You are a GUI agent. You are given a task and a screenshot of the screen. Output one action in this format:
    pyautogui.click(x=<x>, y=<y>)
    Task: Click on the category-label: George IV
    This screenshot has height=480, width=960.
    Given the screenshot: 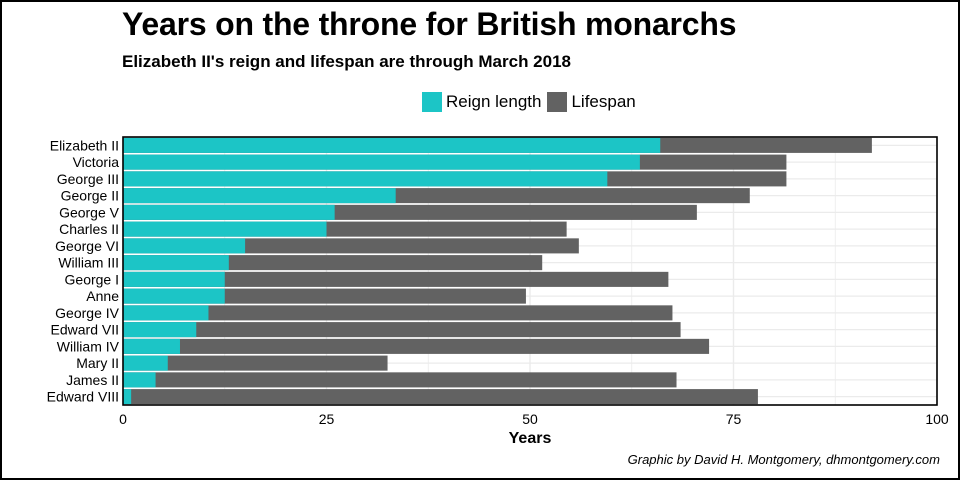 What is the action you would take?
    pyautogui.click(x=87, y=313)
    